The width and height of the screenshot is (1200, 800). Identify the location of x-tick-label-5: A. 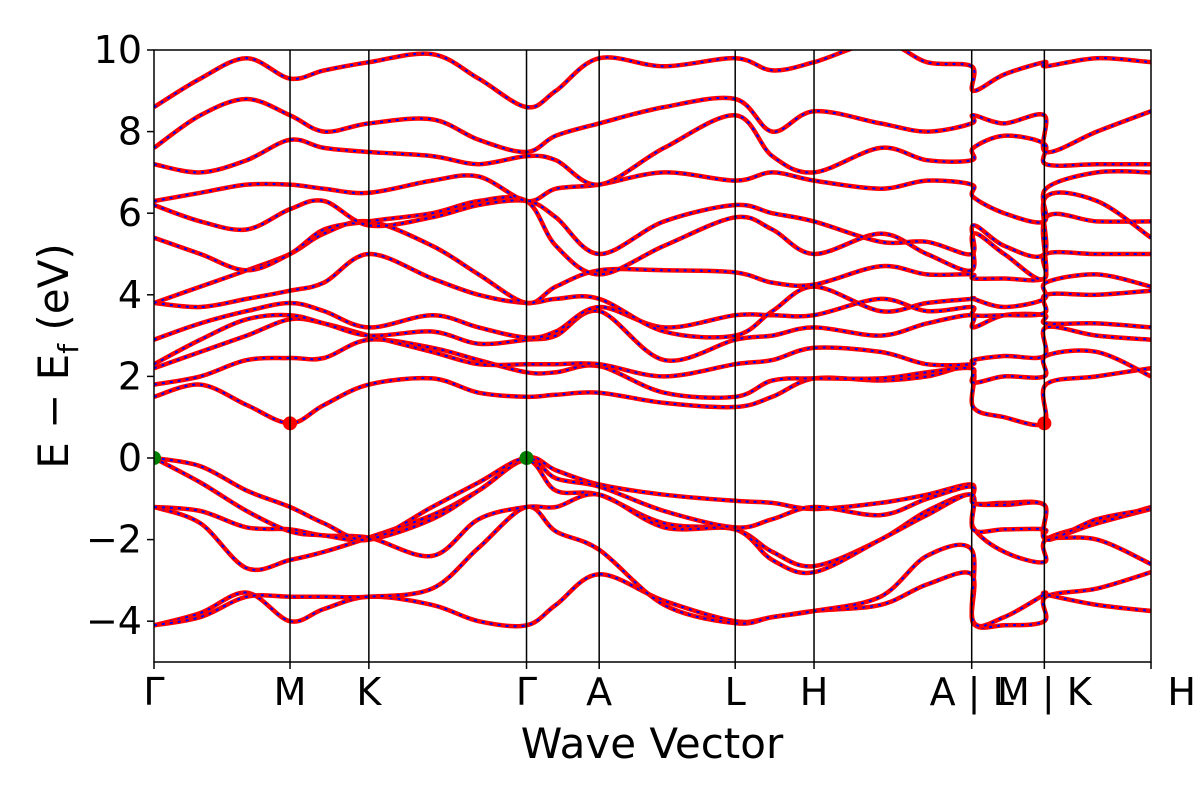
(599, 692).